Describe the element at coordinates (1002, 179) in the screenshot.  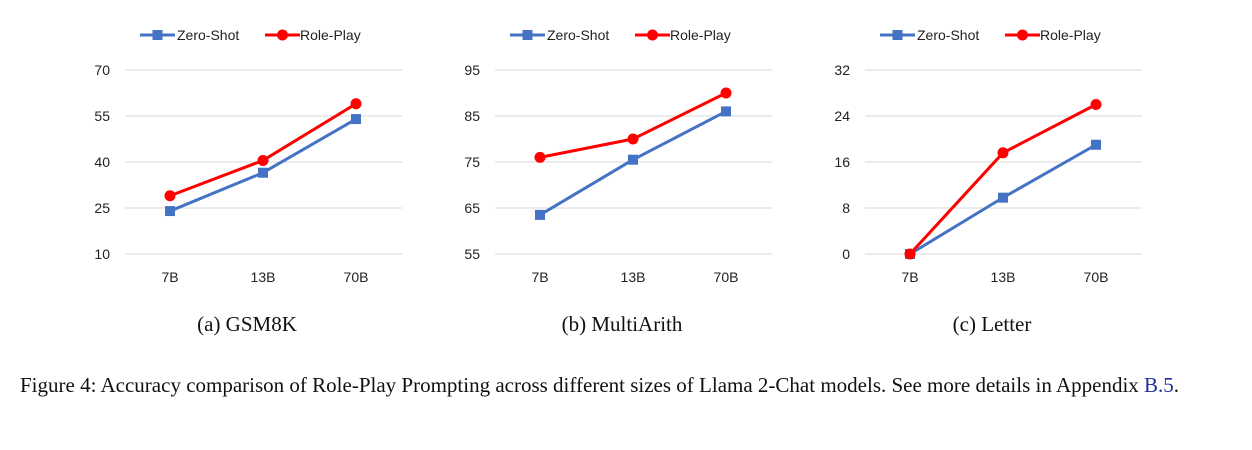
I see `letter-role-play-line` at that location.